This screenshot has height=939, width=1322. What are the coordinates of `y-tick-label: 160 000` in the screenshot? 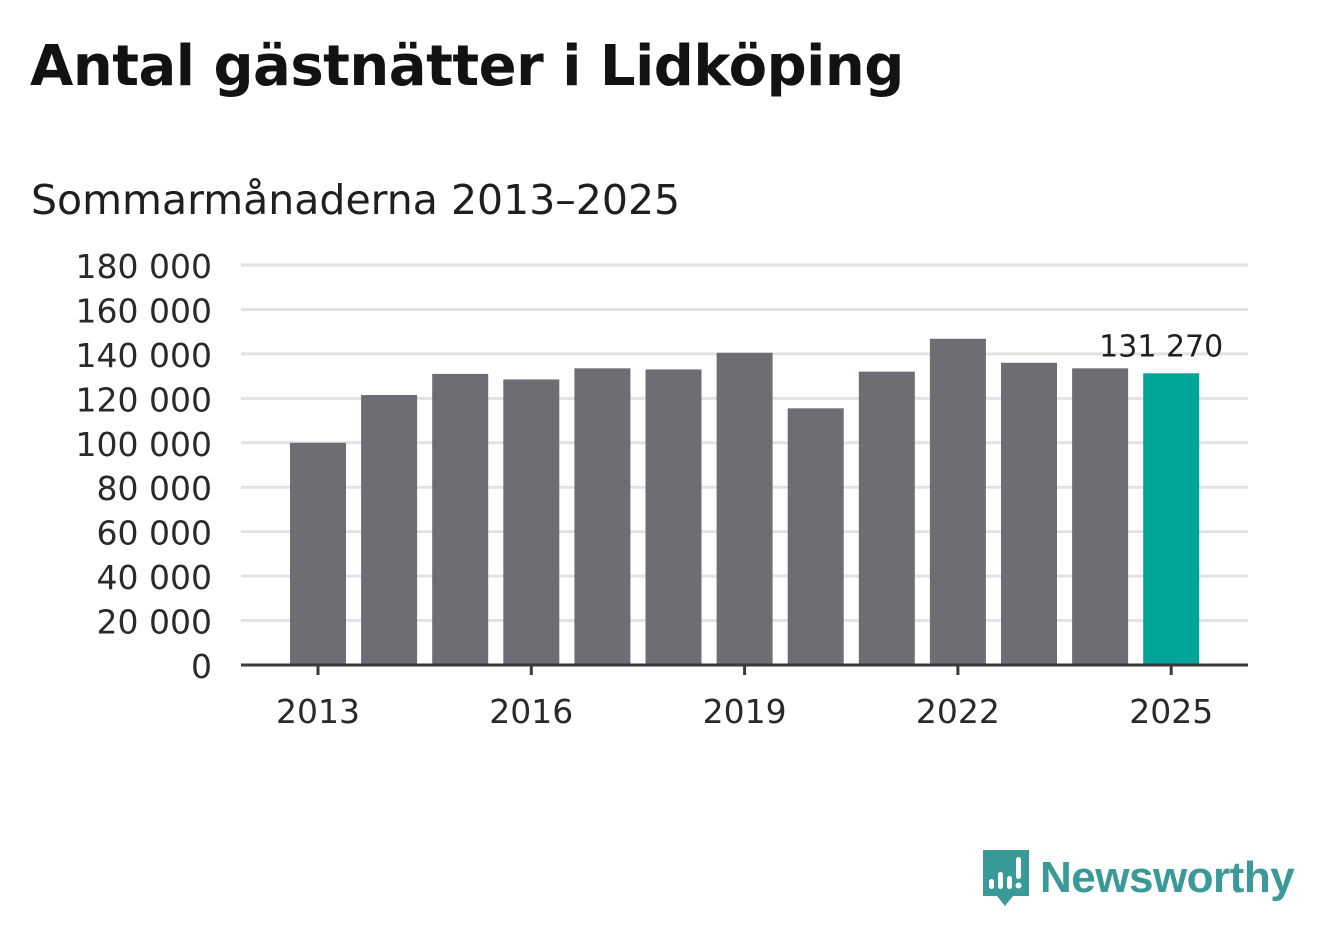 It's located at (144, 310).